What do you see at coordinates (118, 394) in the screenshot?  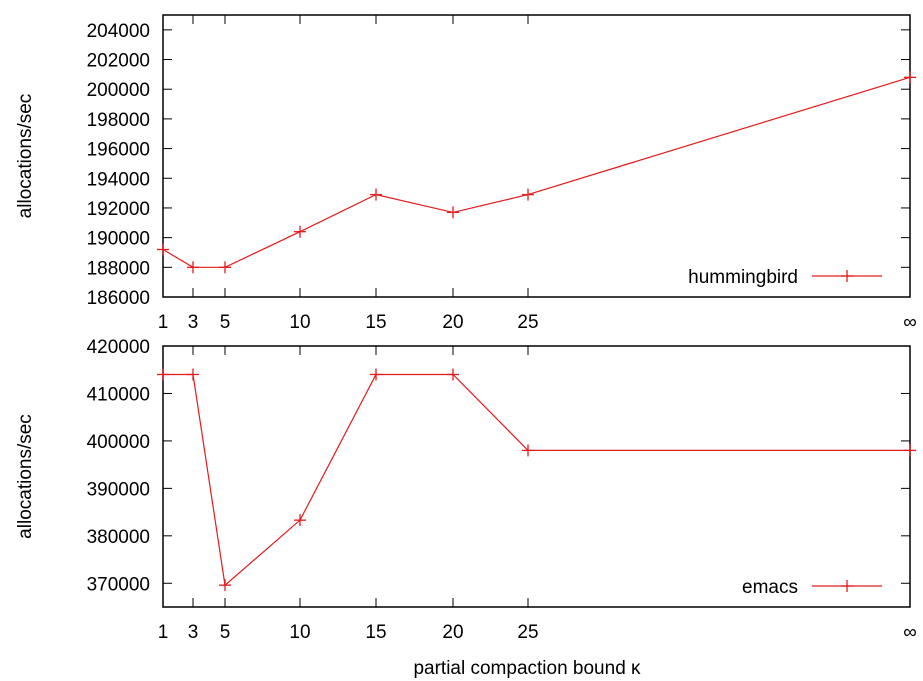 I see `y-tick-label: 410000` at bounding box center [118, 394].